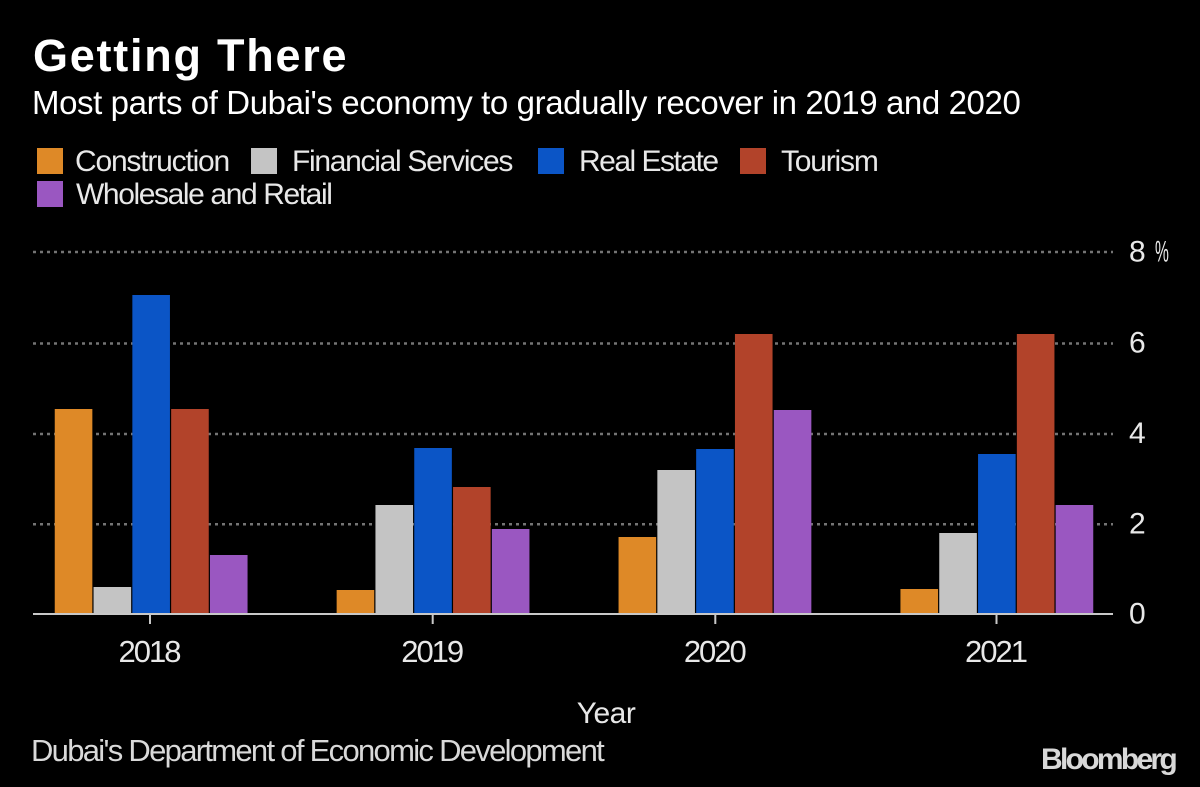  Describe the element at coordinates (606, 713) in the screenshot. I see `svg-text: Year` at that location.